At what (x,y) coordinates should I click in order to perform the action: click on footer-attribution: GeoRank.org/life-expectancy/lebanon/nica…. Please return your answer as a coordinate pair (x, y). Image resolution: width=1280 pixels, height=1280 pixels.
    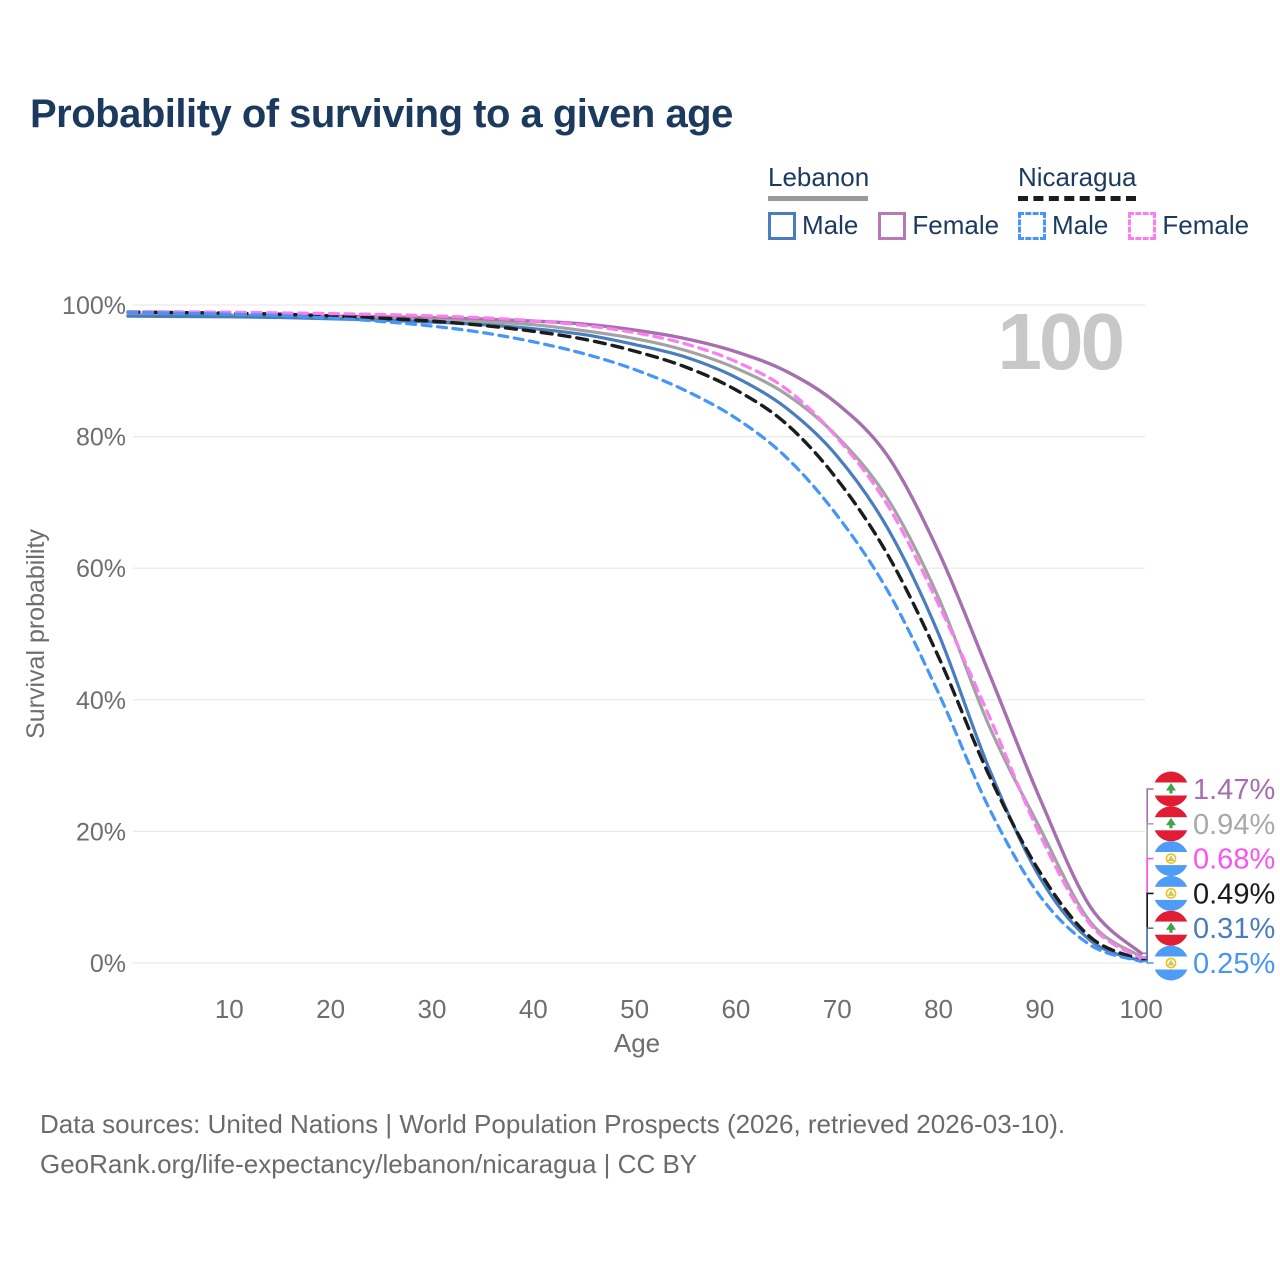
    Looking at the image, I should click on (369, 1164).